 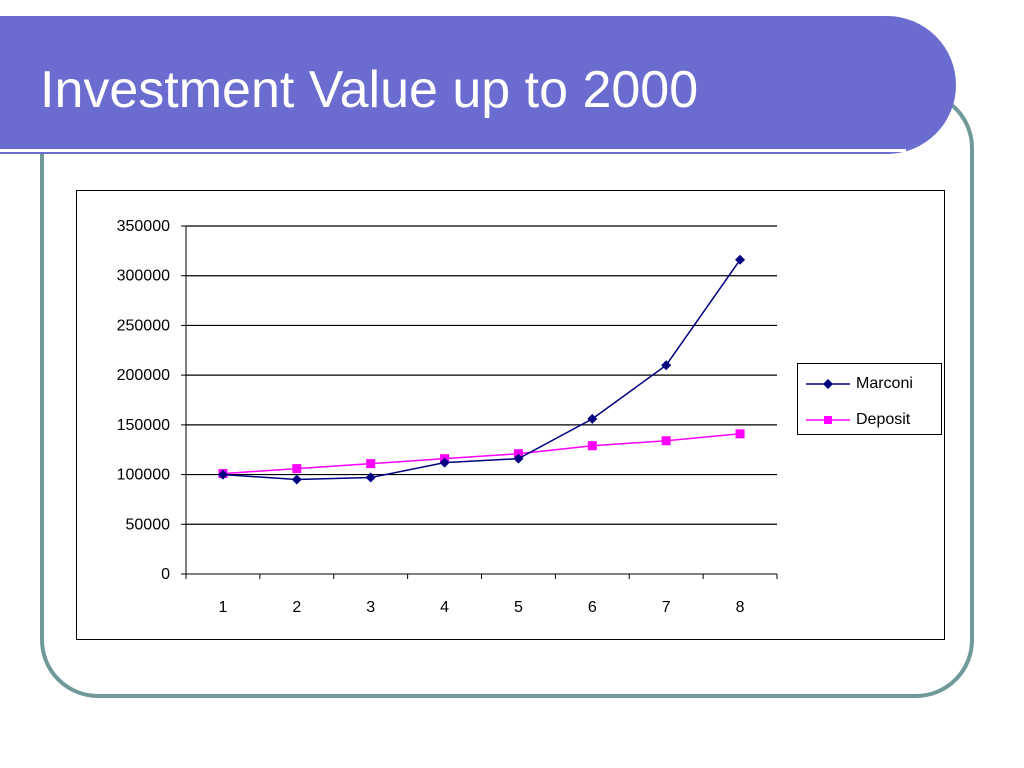 What do you see at coordinates (143, 226) in the screenshot?
I see `y-tick-label: 350000` at bounding box center [143, 226].